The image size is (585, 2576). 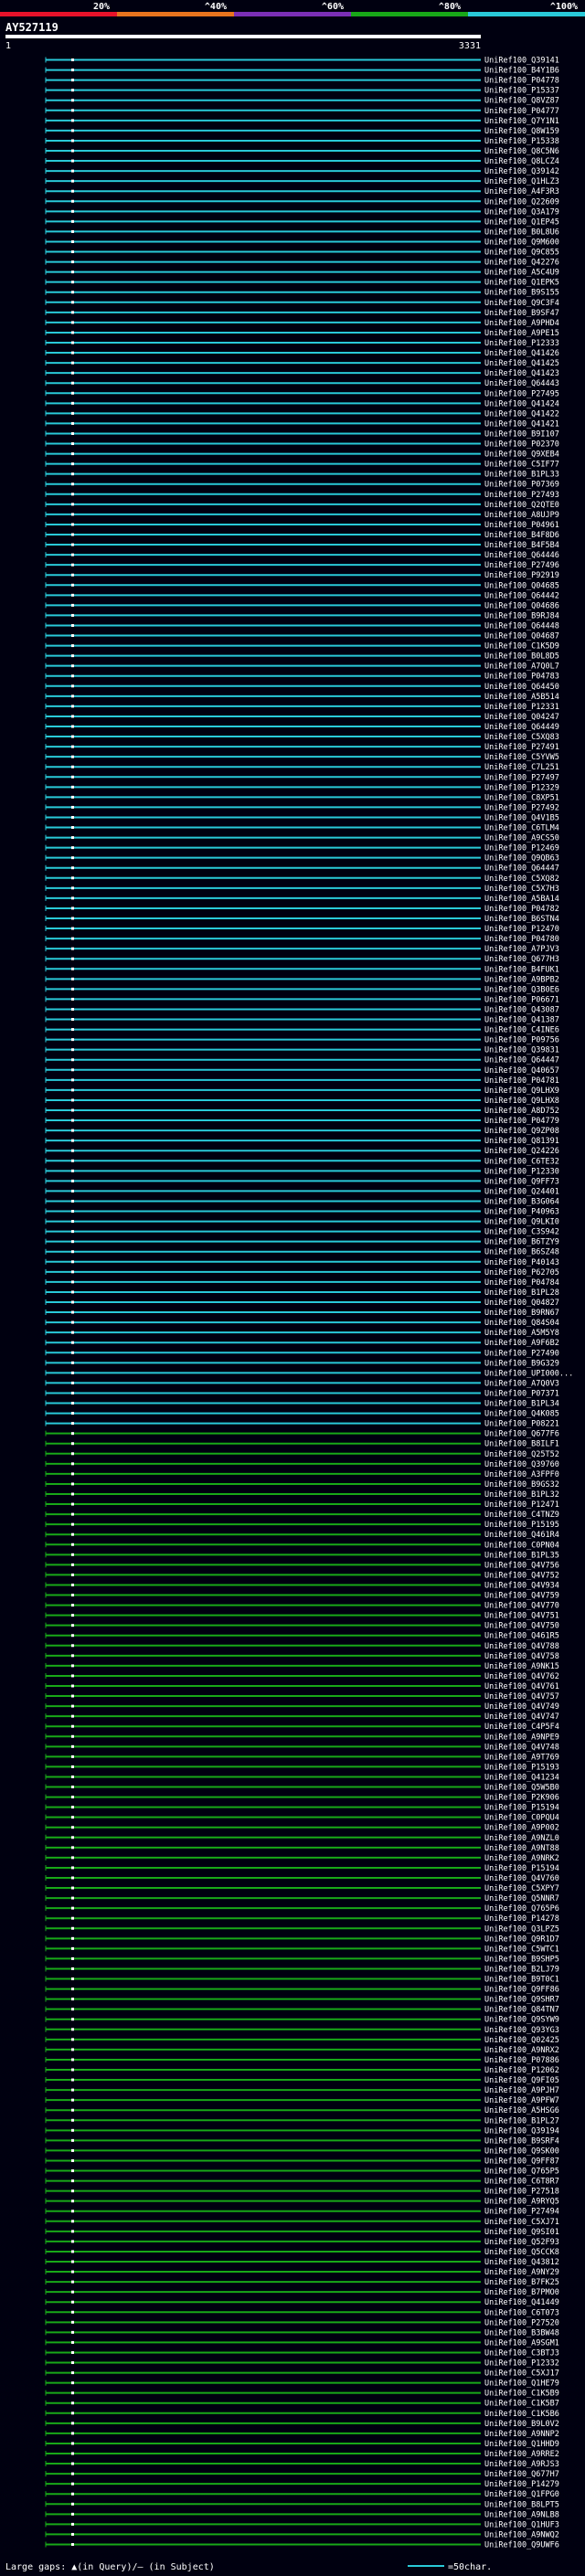 What do you see at coordinates (302, 2252) in the screenshot?
I see `alignment-row: UniRef100_Q5CCK8` at bounding box center [302, 2252].